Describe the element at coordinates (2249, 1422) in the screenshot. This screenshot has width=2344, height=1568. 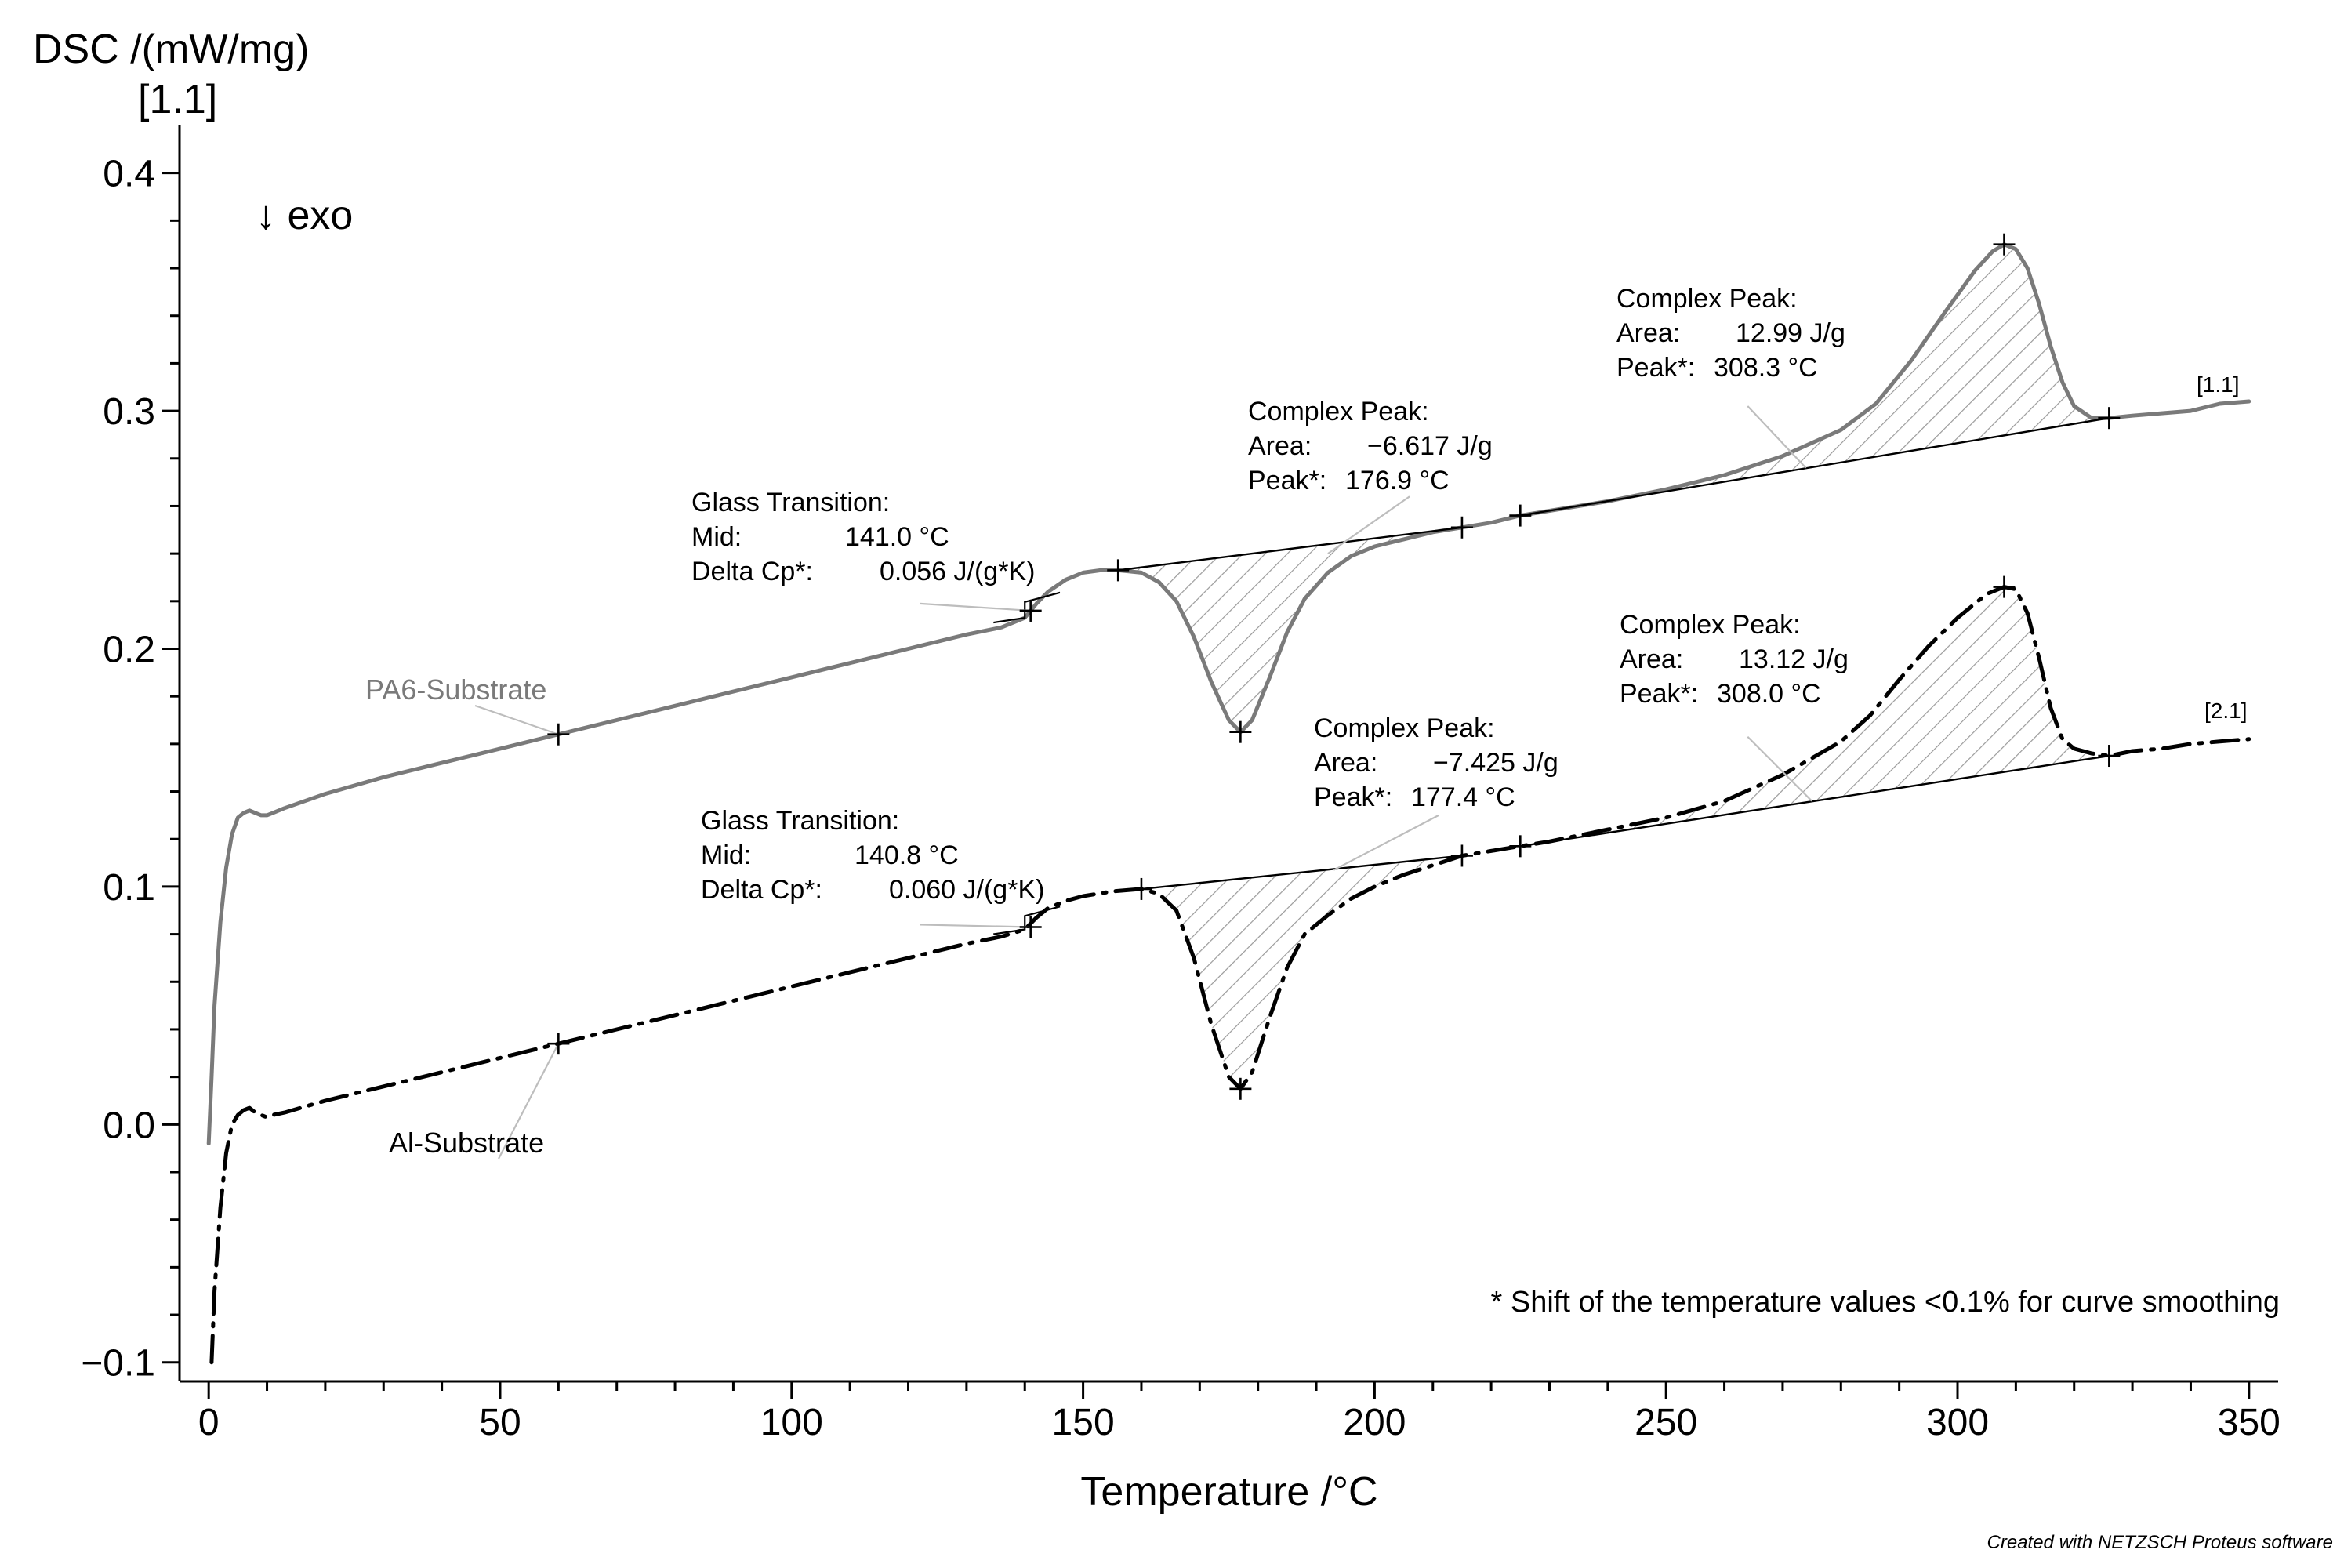
I see `x-tick-label: 350` at that location.